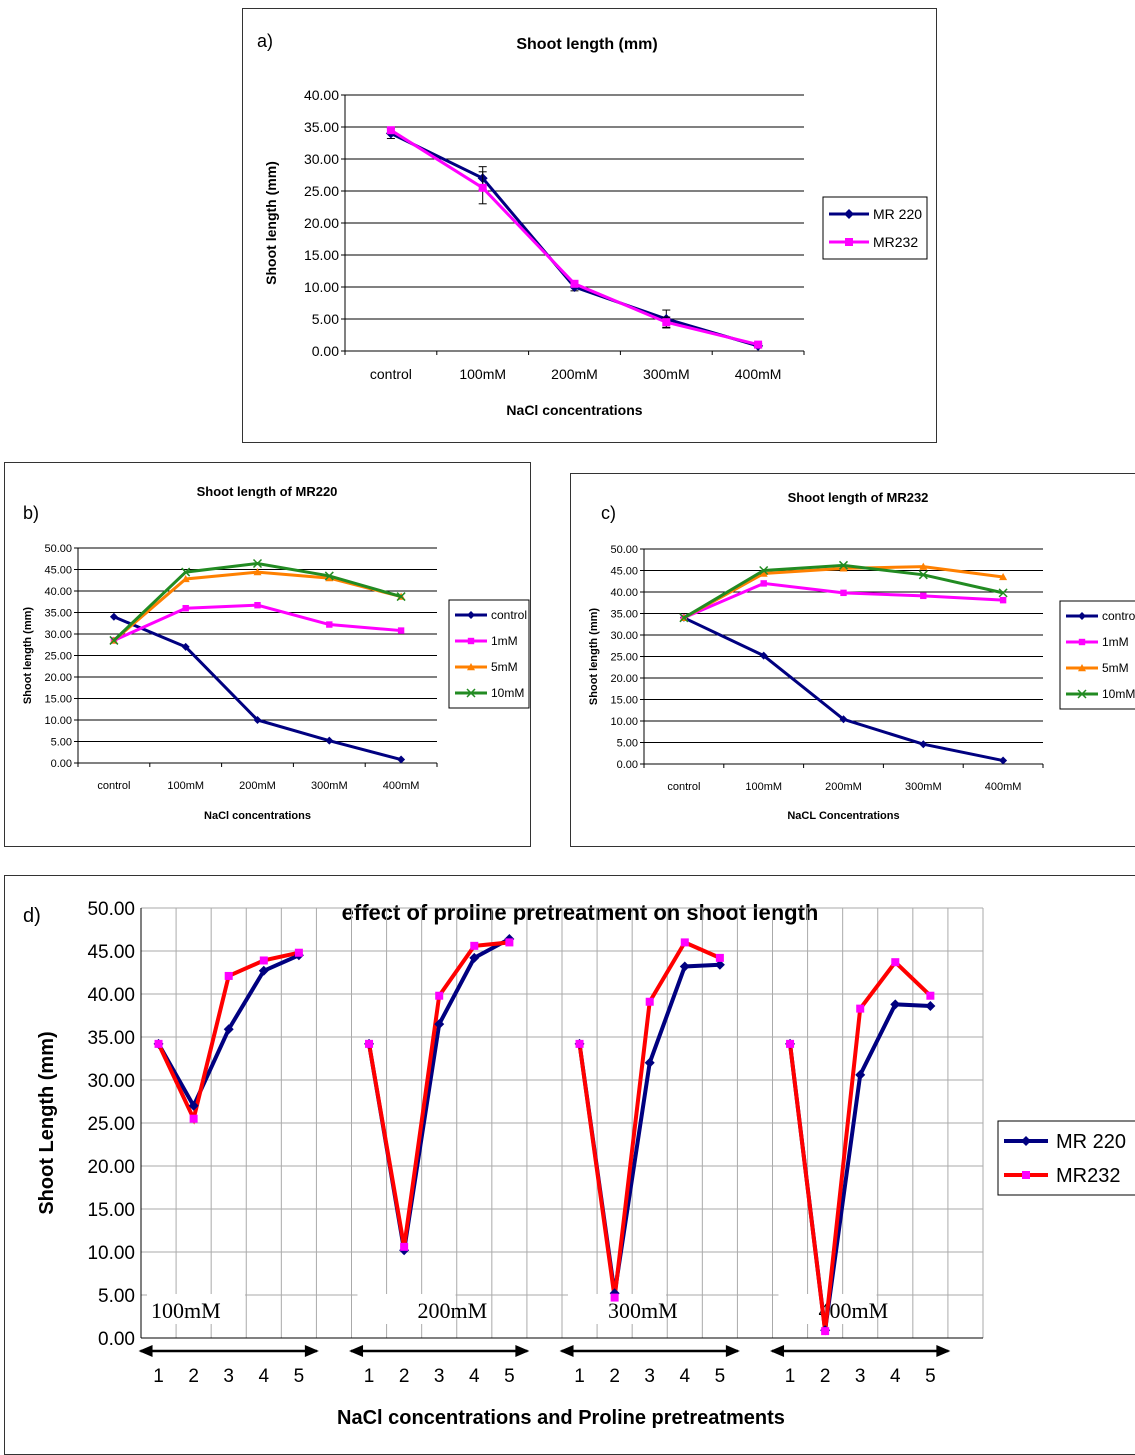 This screenshot has width=1135, height=1455. I want to click on y-tick-label: 20.00, so click(321, 223).